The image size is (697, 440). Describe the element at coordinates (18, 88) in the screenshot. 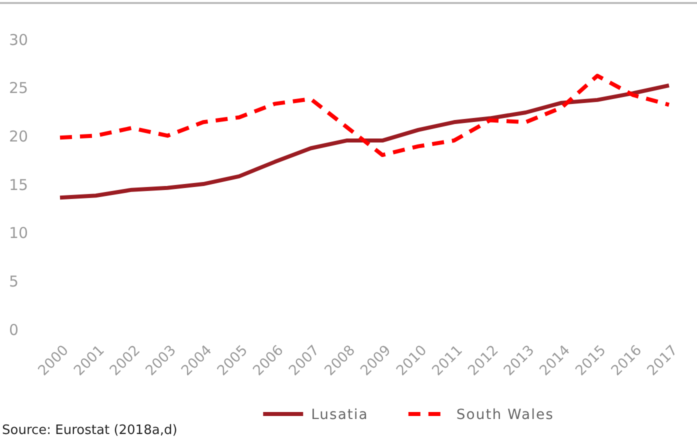

I see `y-tick-label: 25` at that location.